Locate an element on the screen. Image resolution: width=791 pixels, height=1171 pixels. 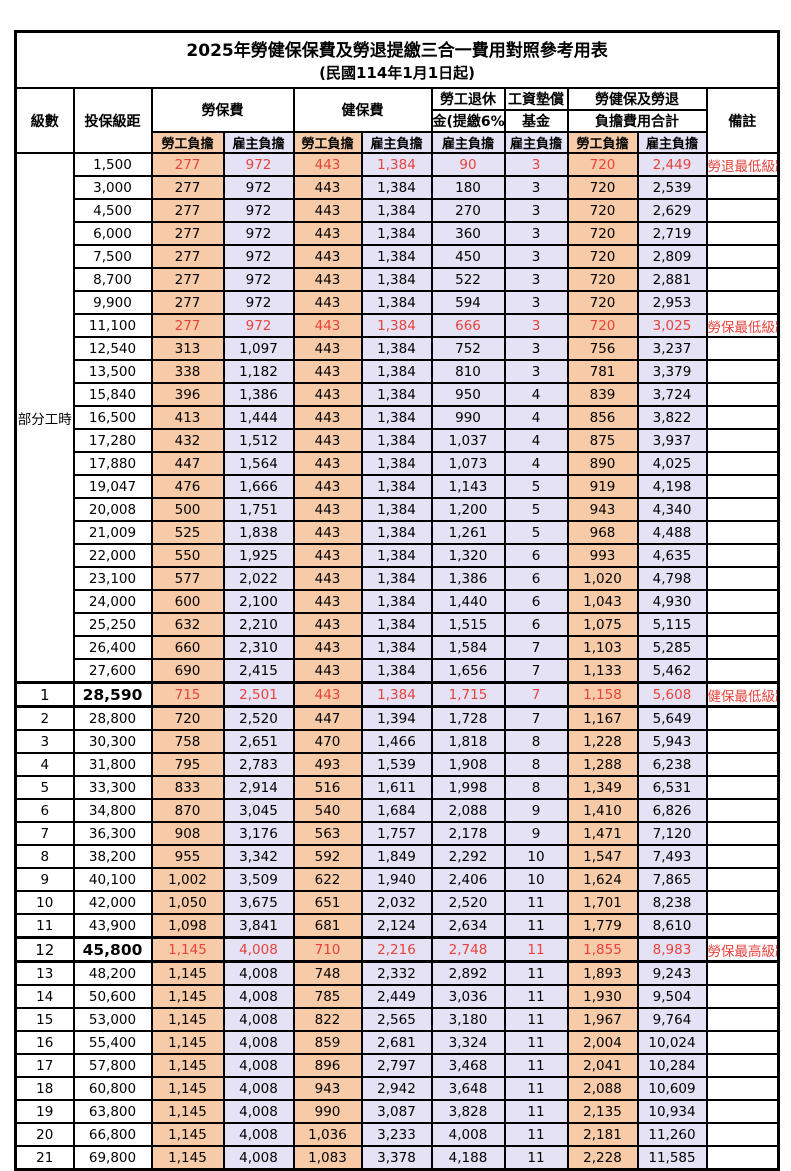
cell-pension-employer: 594 is located at coordinates (468, 302).